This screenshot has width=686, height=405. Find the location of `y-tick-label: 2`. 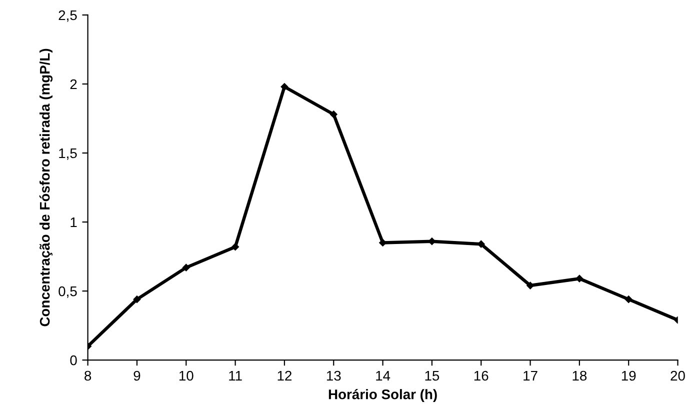

y-tick-label: 2 is located at coordinates (73, 84).